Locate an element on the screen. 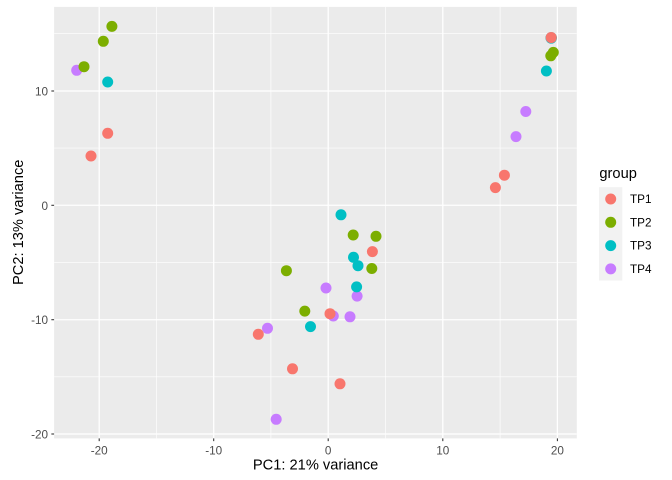  svg-text: TP3 is located at coordinates (641, 246).